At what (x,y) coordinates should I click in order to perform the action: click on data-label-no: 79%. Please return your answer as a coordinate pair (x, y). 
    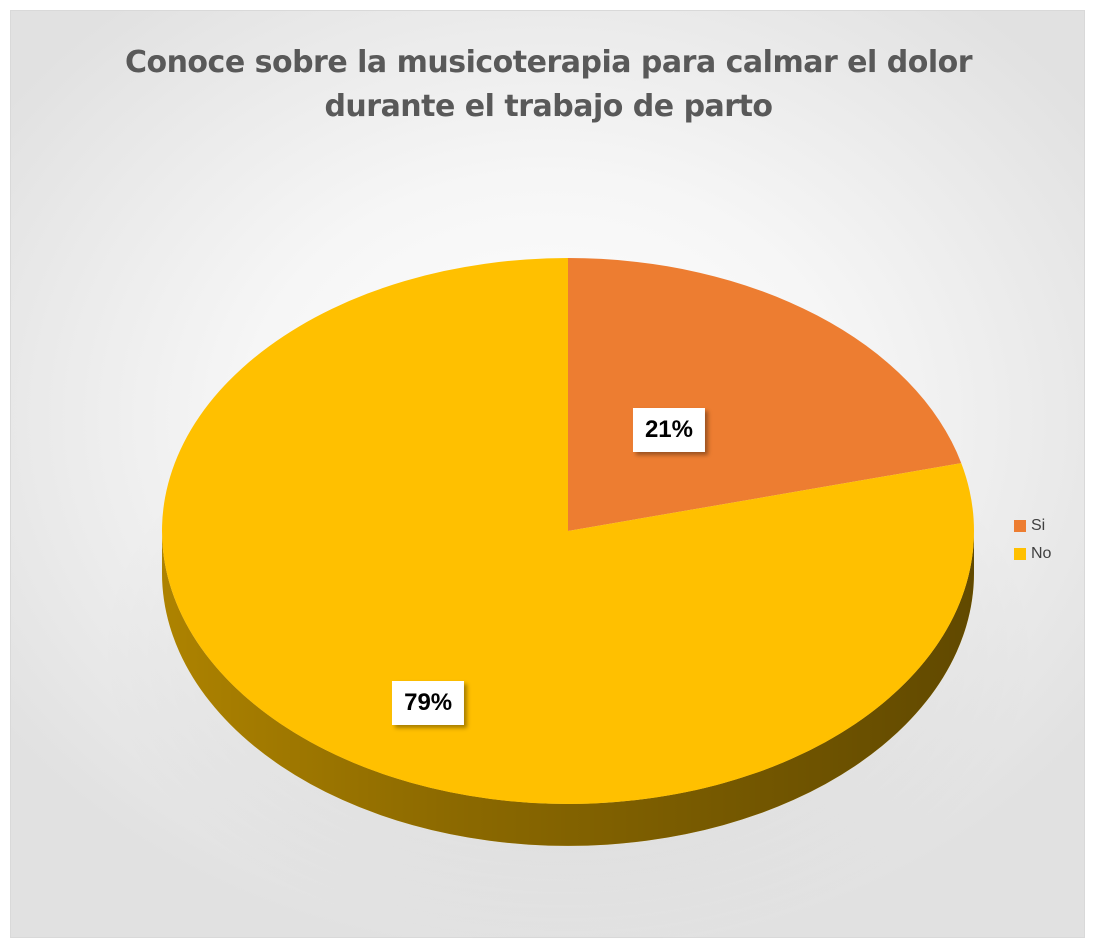
    Looking at the image, I should click on (428, 702).